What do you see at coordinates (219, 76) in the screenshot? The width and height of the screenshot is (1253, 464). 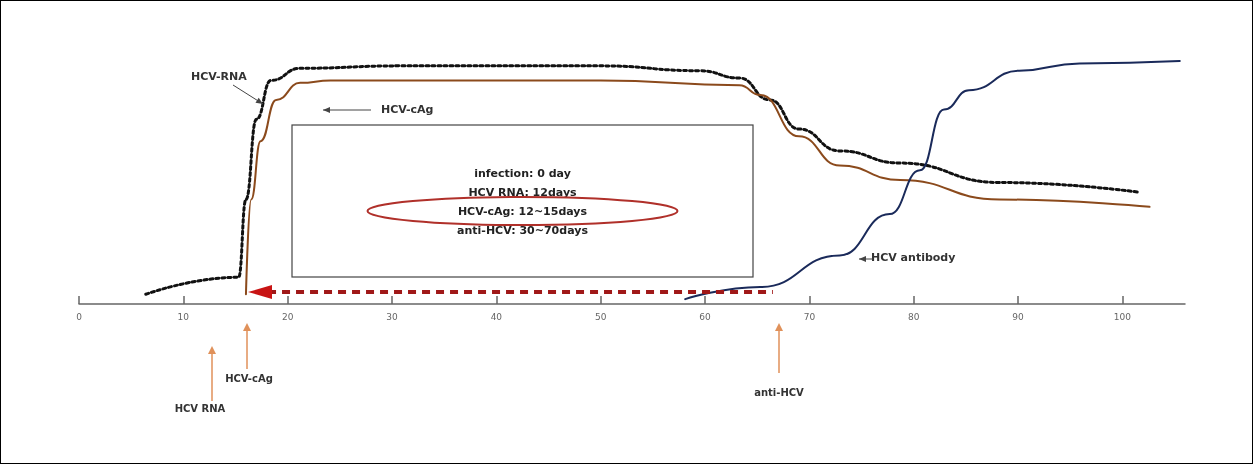 I see `series-label: HCV-RNA` at bounding box center [219, 76].